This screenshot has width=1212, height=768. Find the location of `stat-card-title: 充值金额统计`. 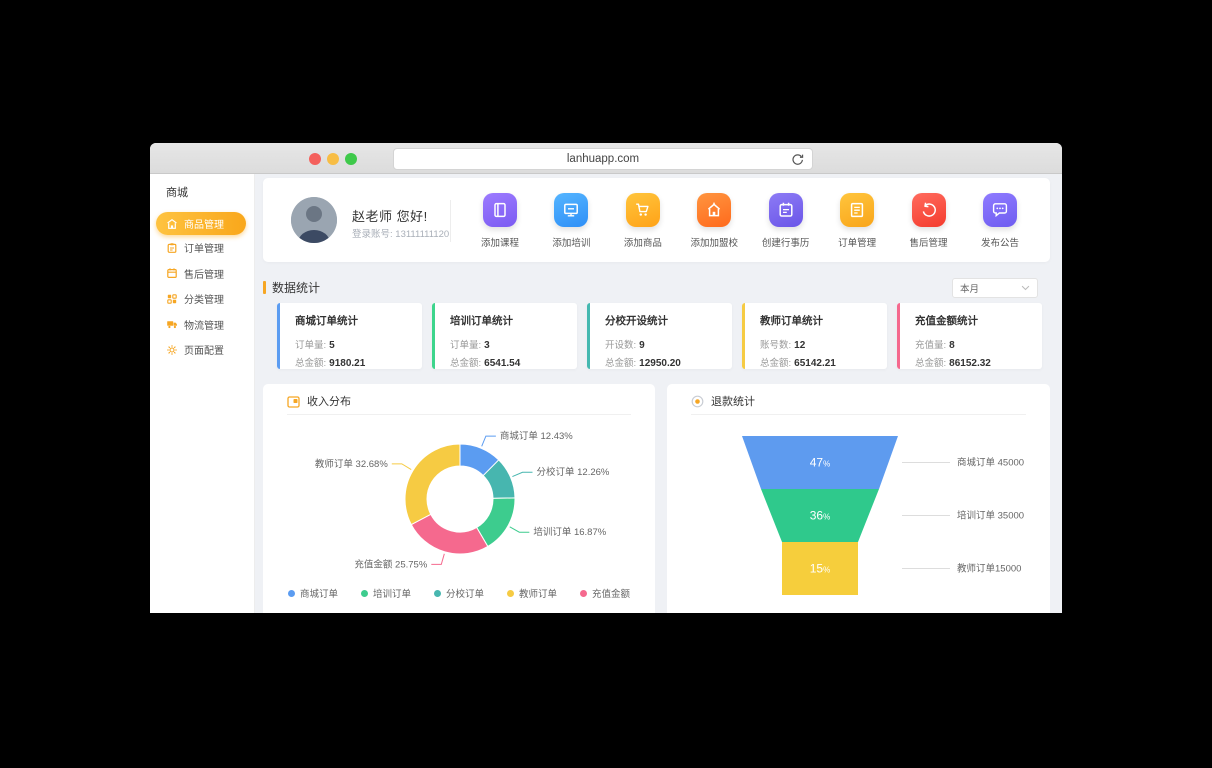

stat-card-title: 充值金额统计 is located at coordinates (946, 321).